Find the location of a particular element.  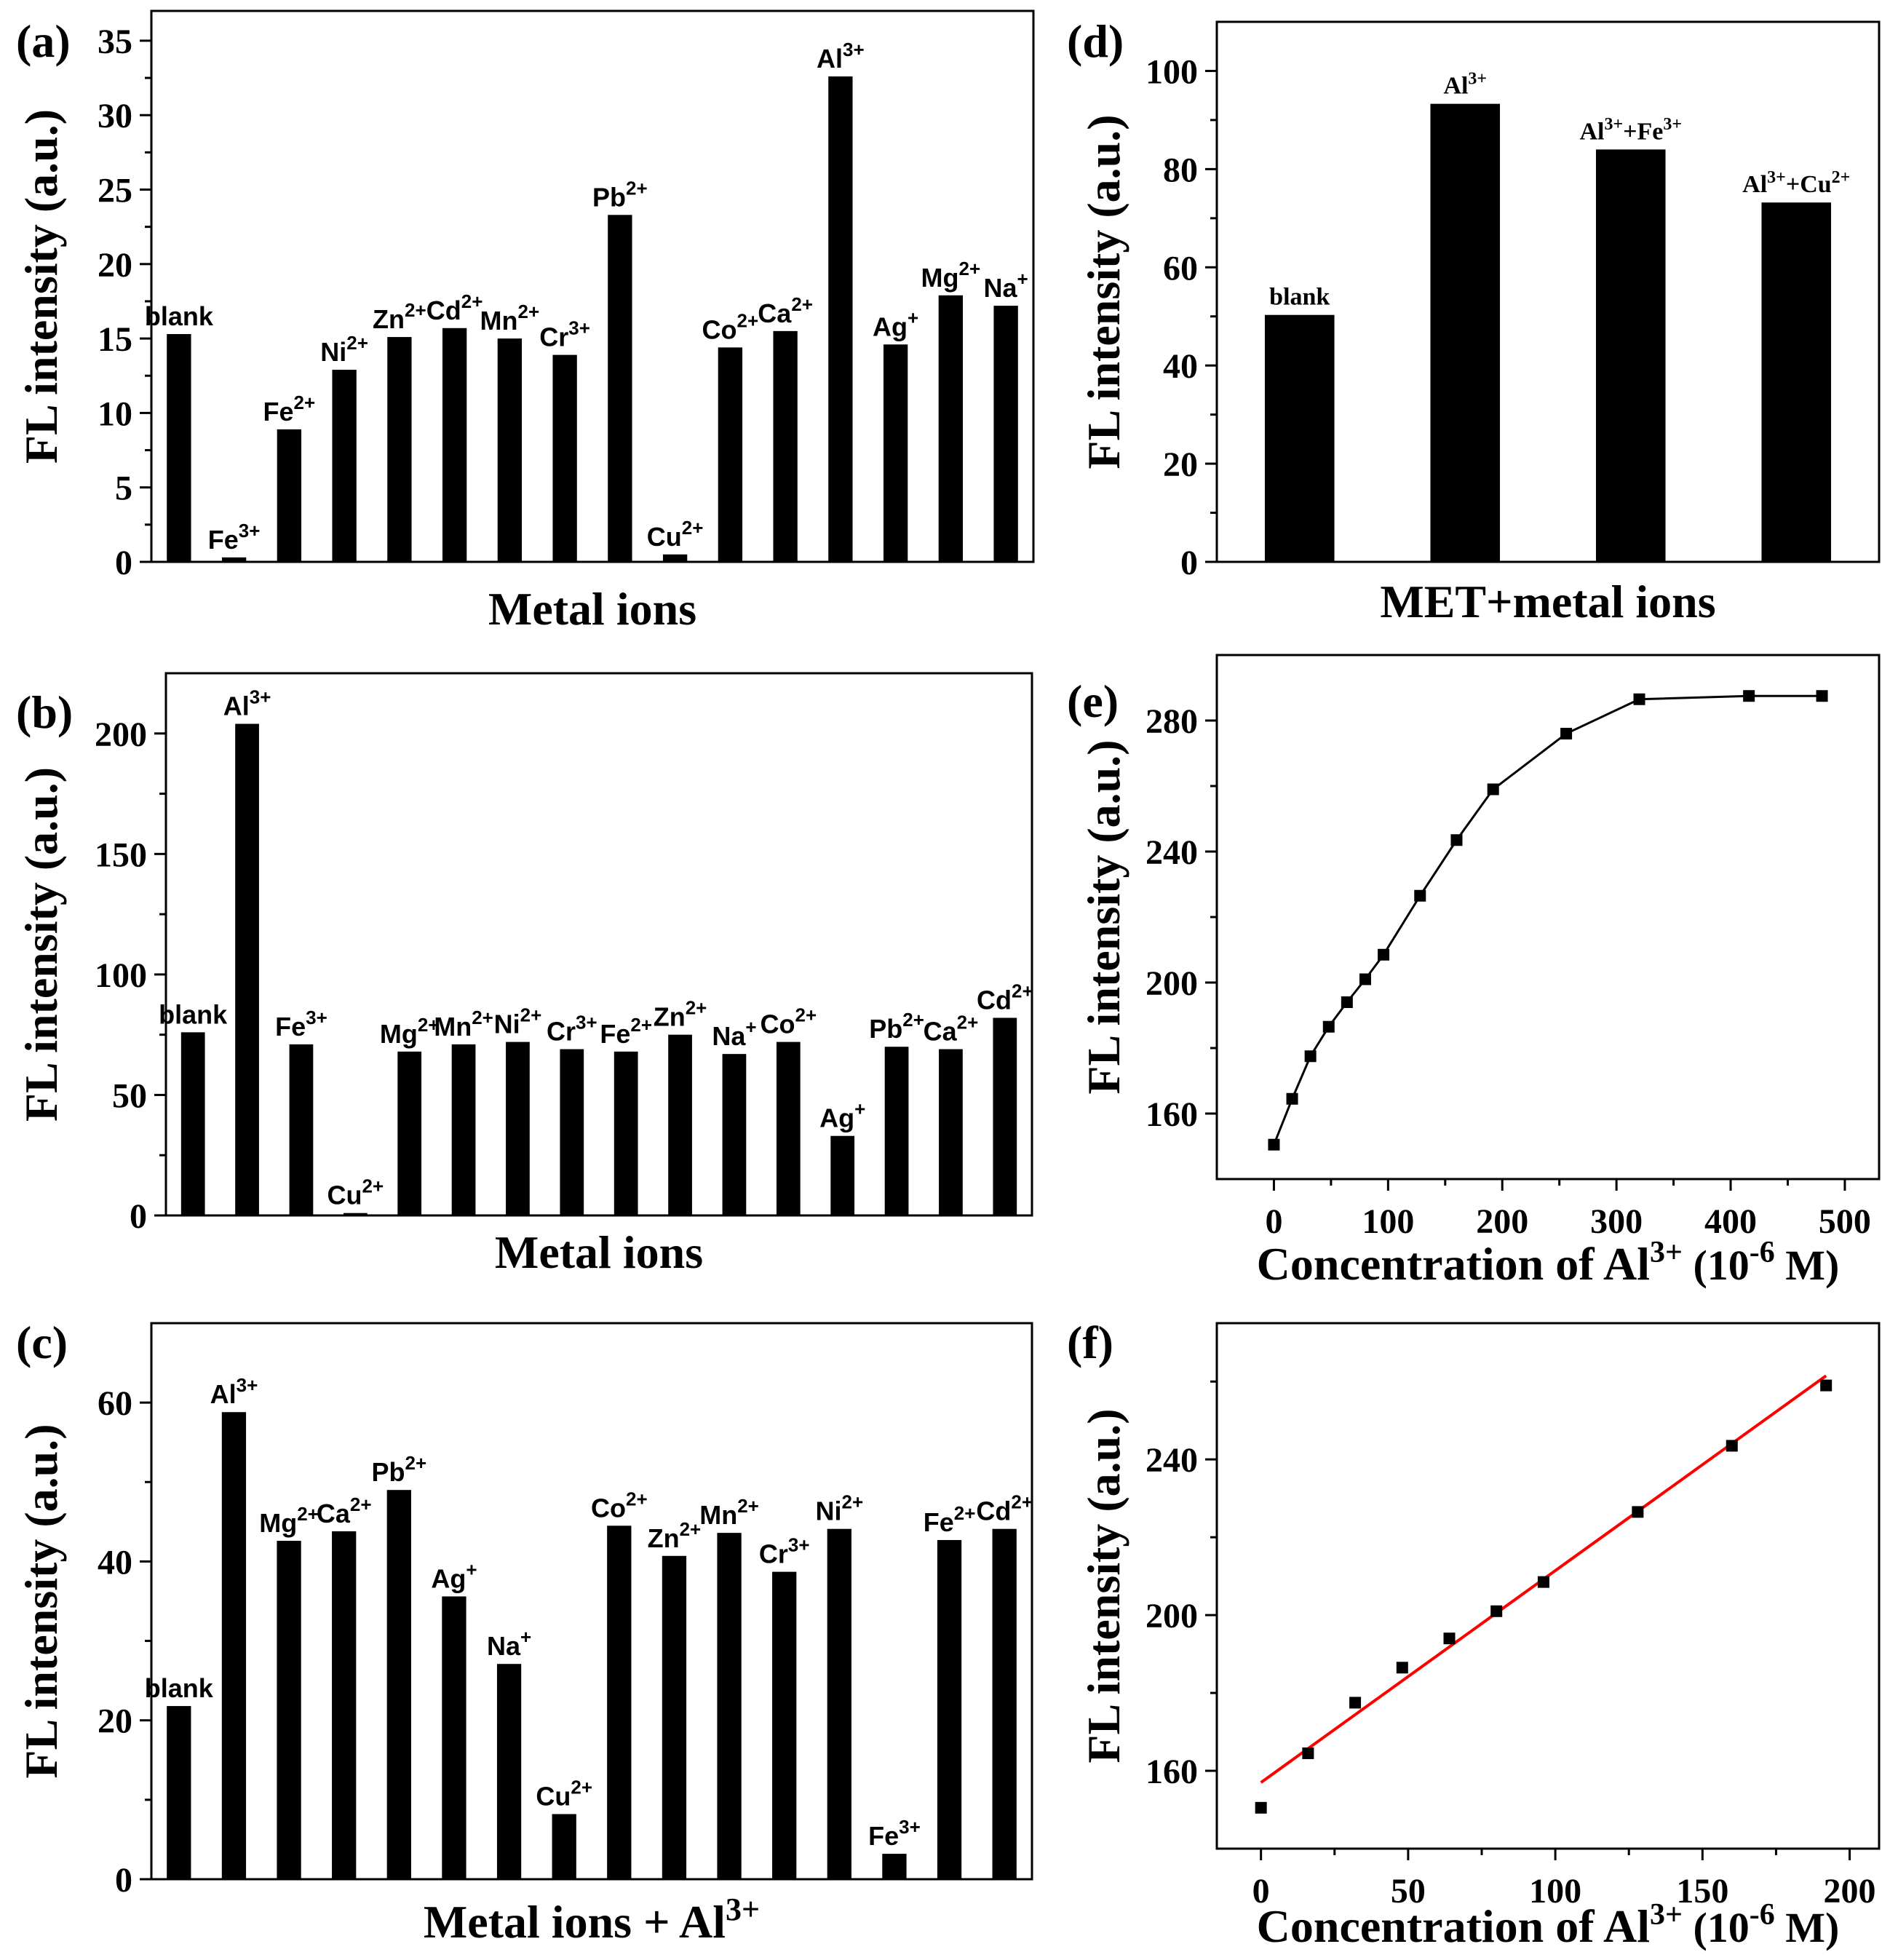

x-axis-title: Metal ions + Al3+ is located at coordinates (592, 1920).